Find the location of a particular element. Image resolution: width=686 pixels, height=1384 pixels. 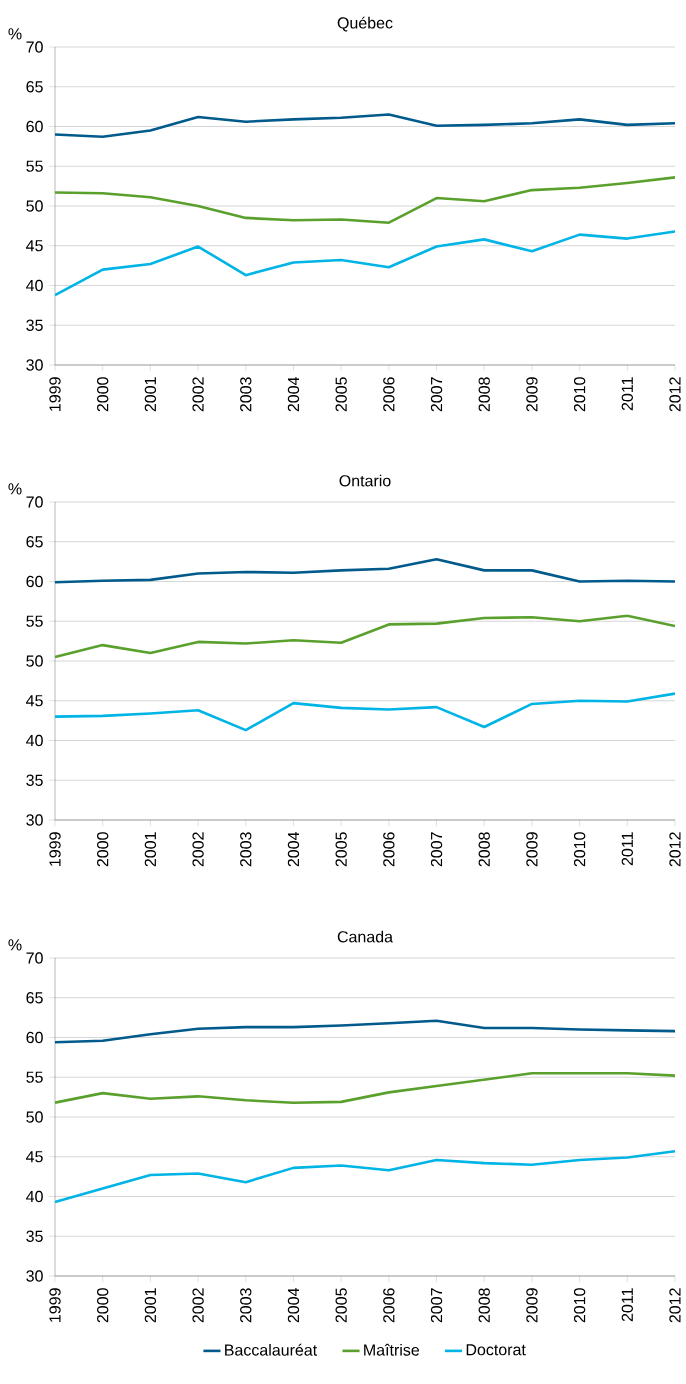

legend-label: Maîtrise is located at coordinates (392, 1349).